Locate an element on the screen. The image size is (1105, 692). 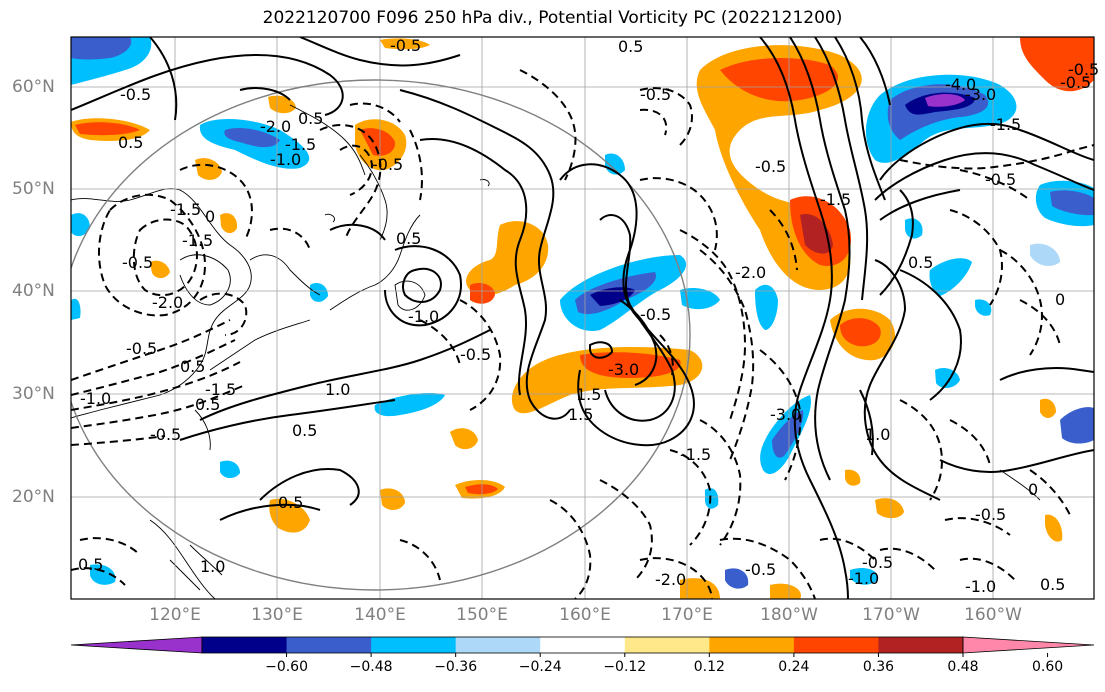
lat-label-20n: 20°N is located at coordinates (33, 497).